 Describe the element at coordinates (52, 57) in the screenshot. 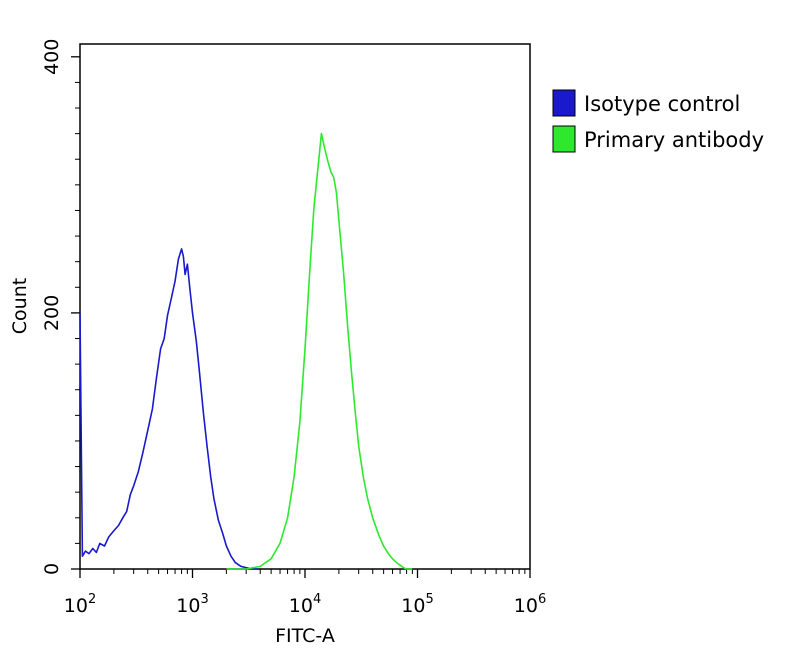

I see `y-tick-label: 400` at that location.